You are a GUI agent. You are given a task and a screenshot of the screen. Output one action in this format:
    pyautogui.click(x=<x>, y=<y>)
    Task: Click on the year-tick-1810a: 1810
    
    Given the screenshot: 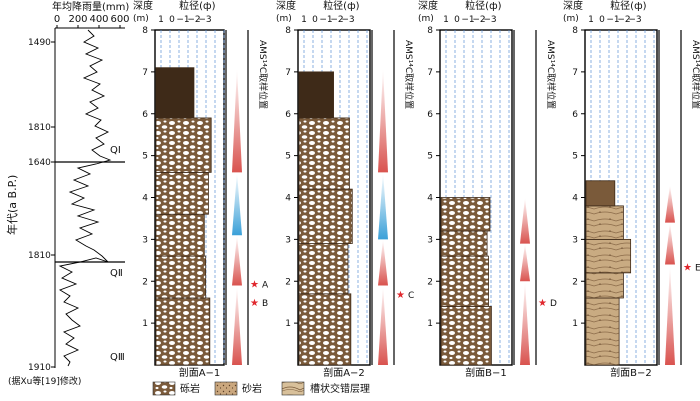 What is the action you would take?
    pyautogui.click(x=39, y=128)
    